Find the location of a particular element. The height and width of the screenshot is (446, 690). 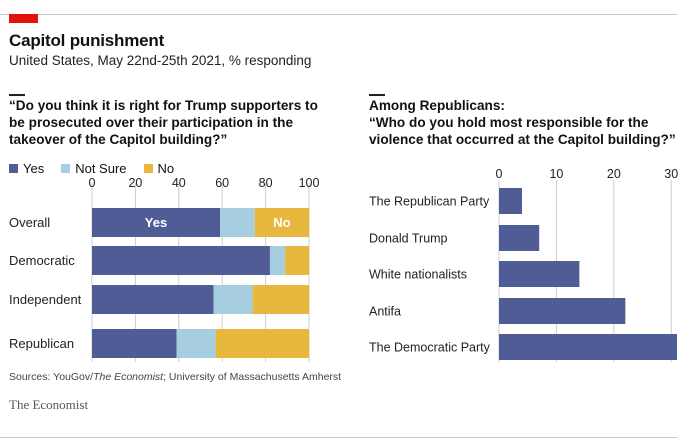

source-suffix: ; University of Massachusetts Amherst is located at coordinates (252, 377).